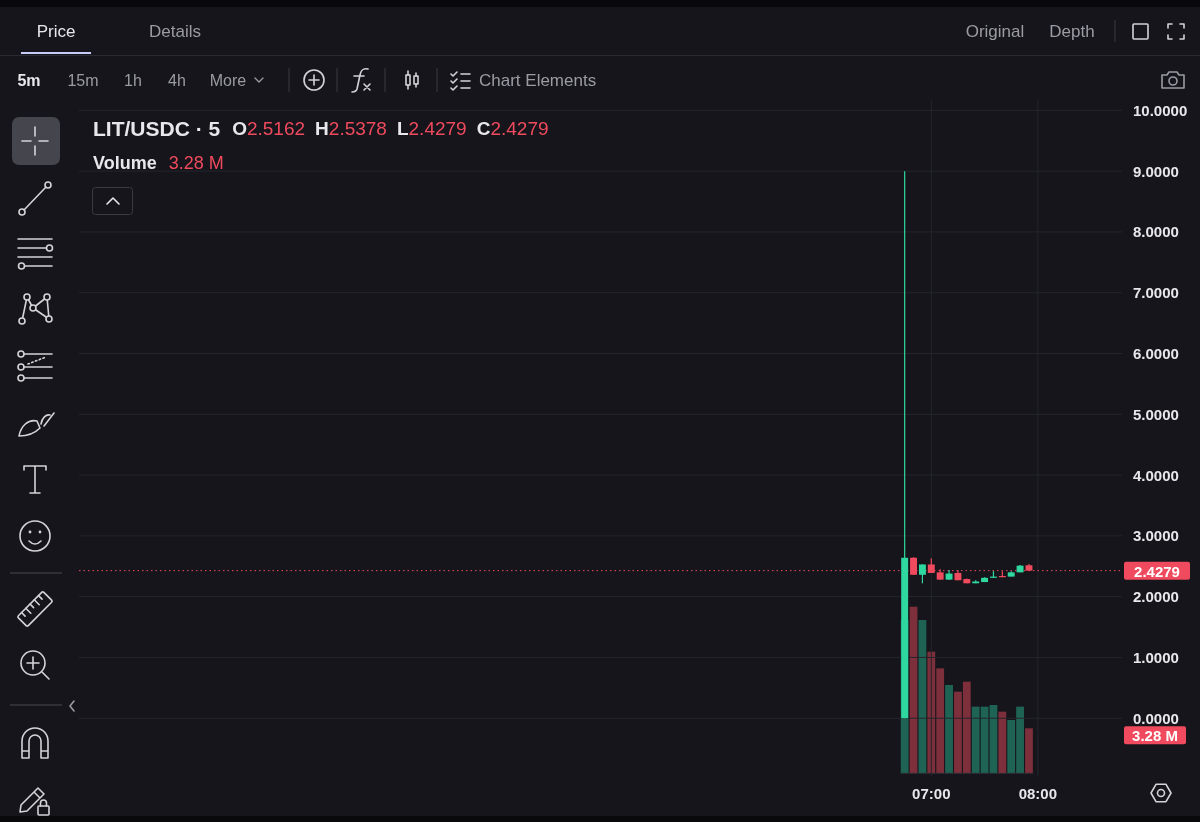  I want to click on y-tick-label: 3.0000, so click(1156, 536).